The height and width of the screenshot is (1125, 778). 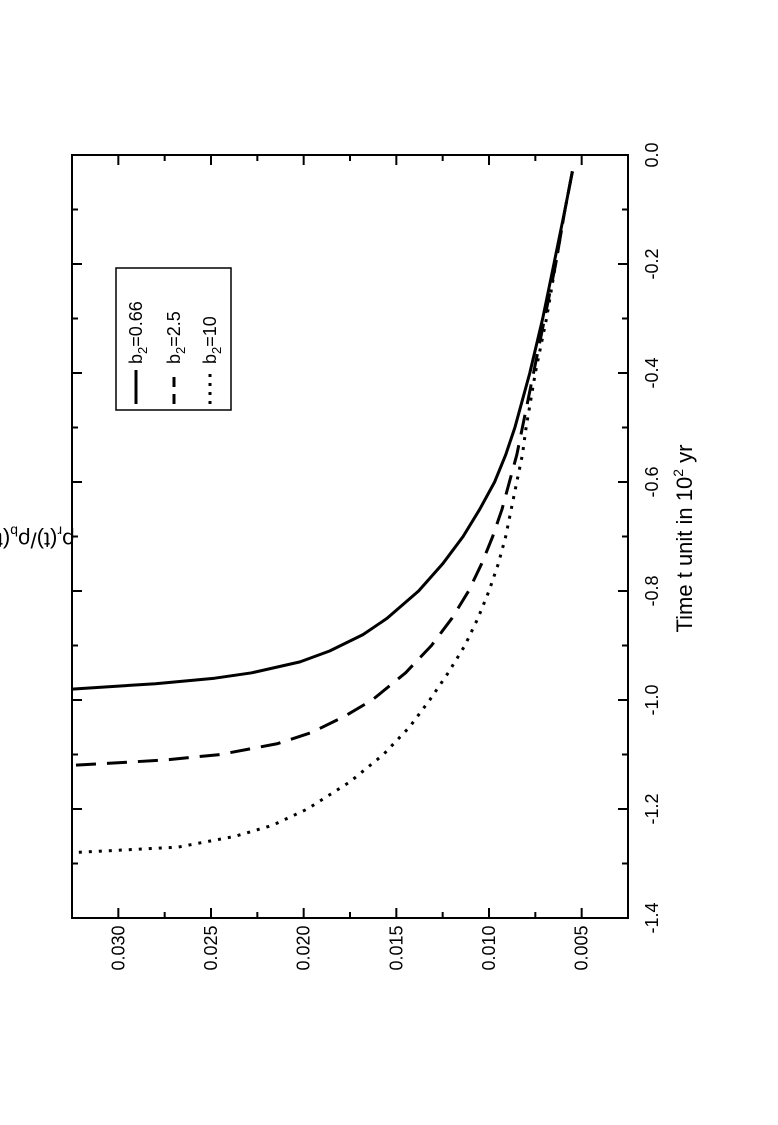 What do you see at coordinates (211, 947) in the screenshot?
I see `y-tick-label: 0.025` at bounding box center [211, 947].